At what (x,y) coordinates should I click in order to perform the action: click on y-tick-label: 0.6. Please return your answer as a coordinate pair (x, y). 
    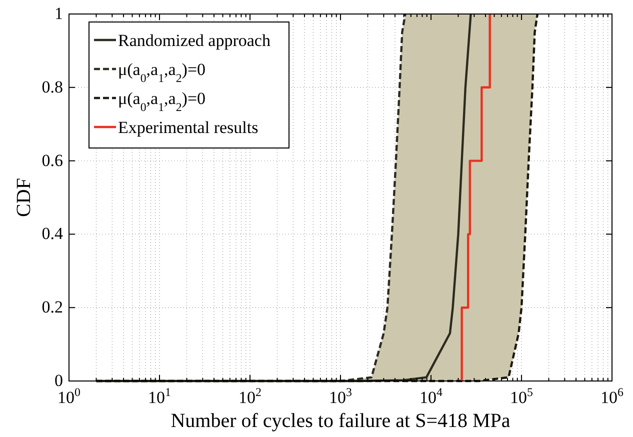
    Looking at the image, I should click on (52, 160).